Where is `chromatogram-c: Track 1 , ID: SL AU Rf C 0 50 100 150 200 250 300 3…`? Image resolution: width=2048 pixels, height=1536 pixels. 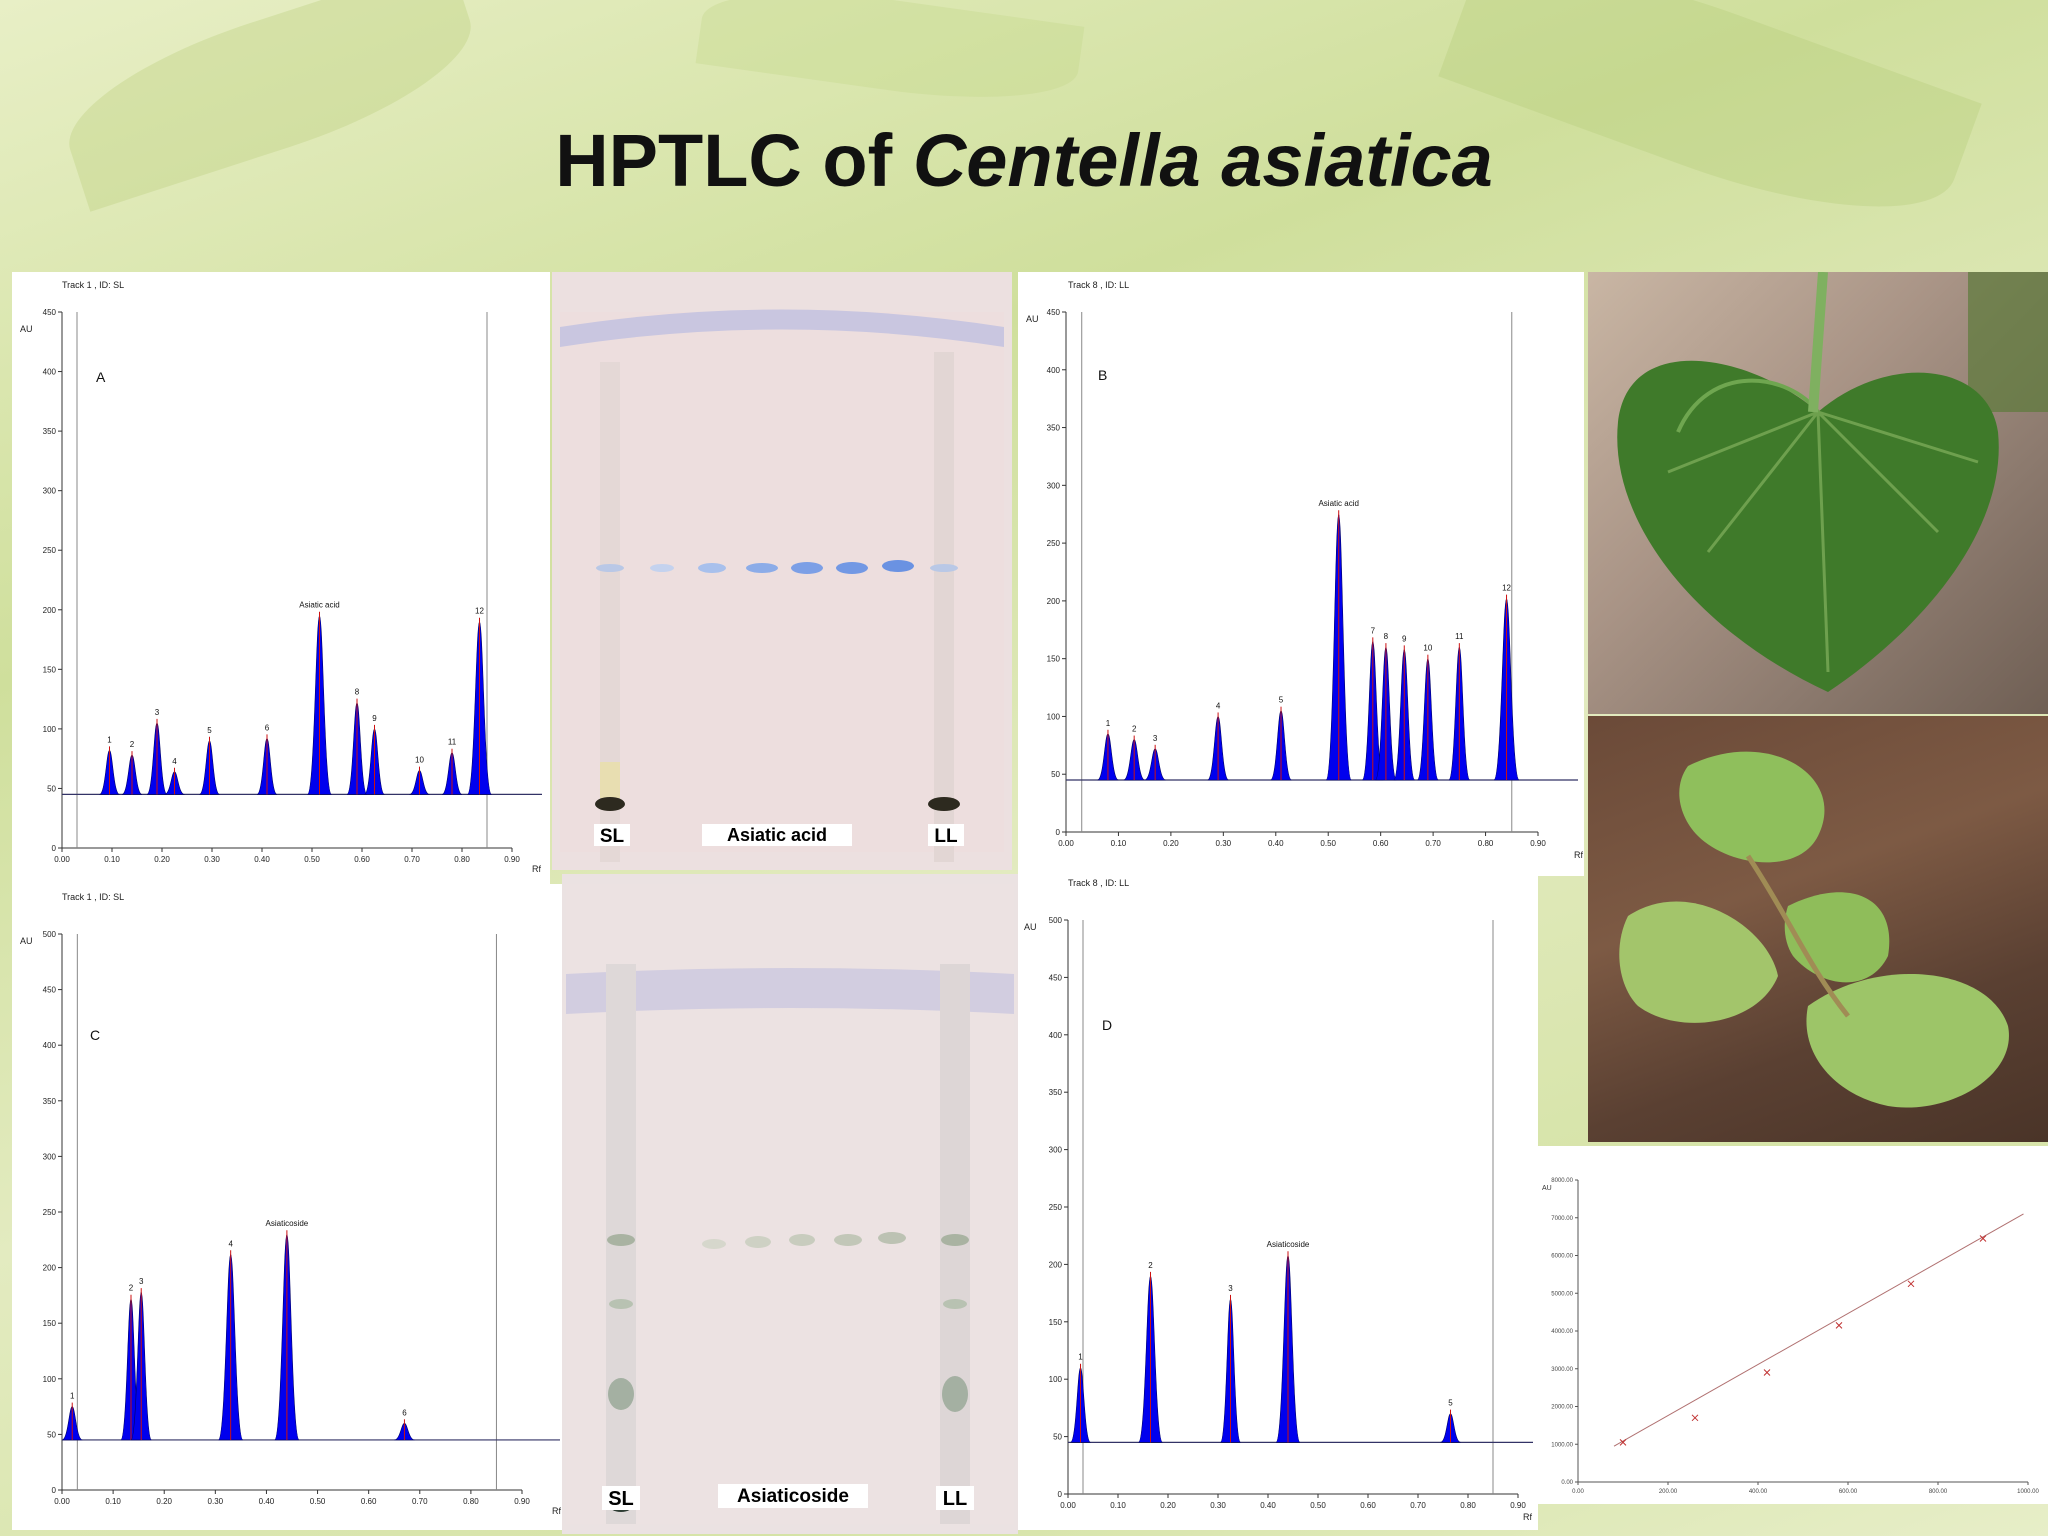
chromatogram-c: Track 1 , ID: SL AU Rf C 0 50 100 150 200 250 300 3… is located at coordinates (290, 1204).